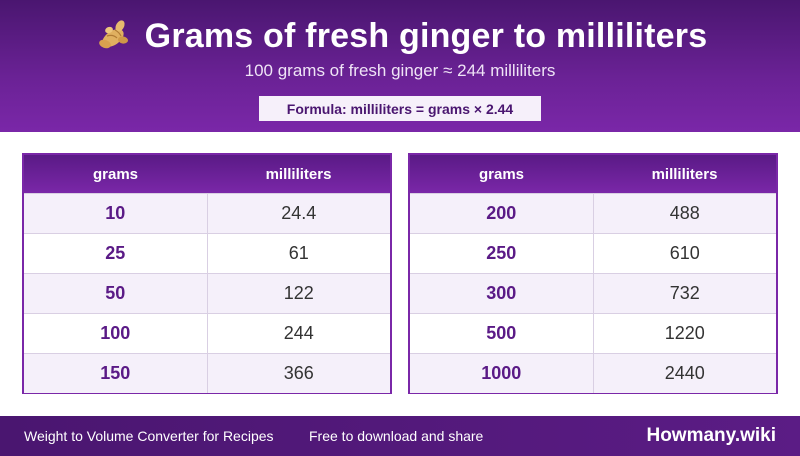  I want to click on milliliters-cell: 2440, so click(684, 373).